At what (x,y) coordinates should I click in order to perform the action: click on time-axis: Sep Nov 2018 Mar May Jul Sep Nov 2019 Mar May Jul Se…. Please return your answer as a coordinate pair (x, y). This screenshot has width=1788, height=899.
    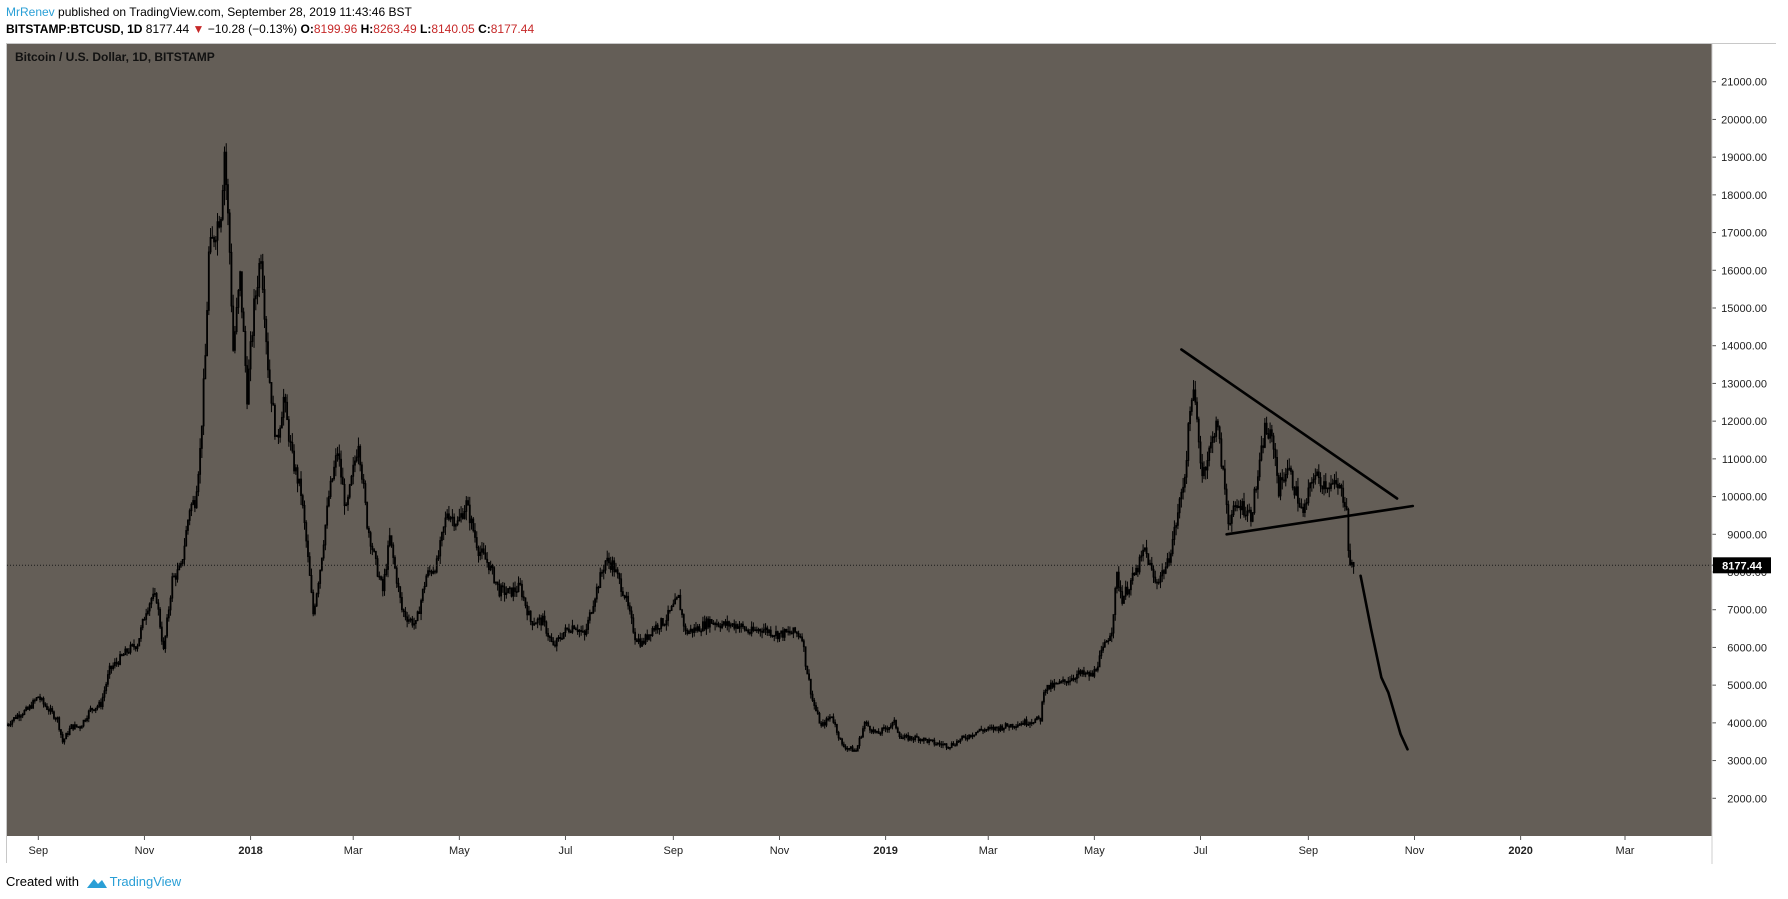
    Looking at the image, I should click on (832, 846).